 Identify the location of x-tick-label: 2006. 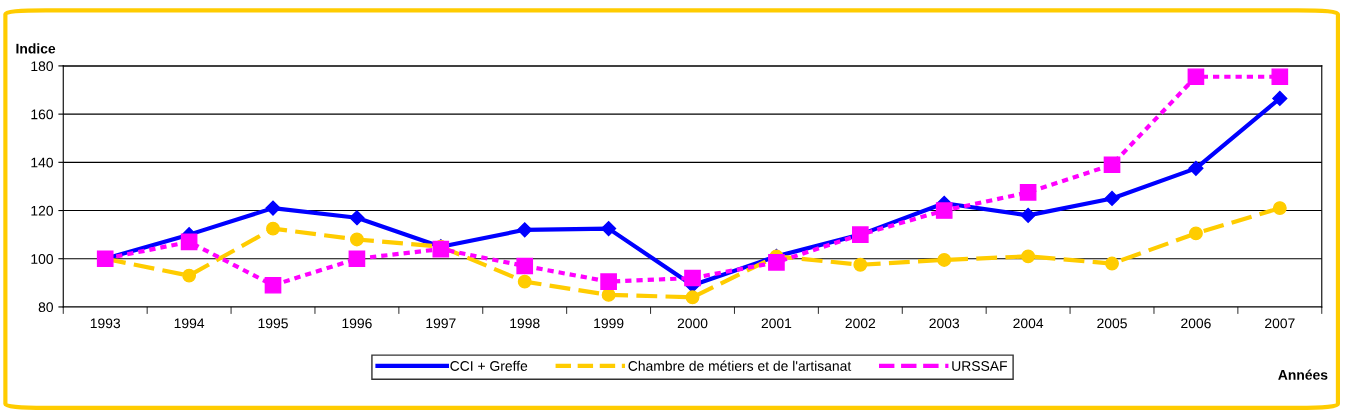
(1196, 323).